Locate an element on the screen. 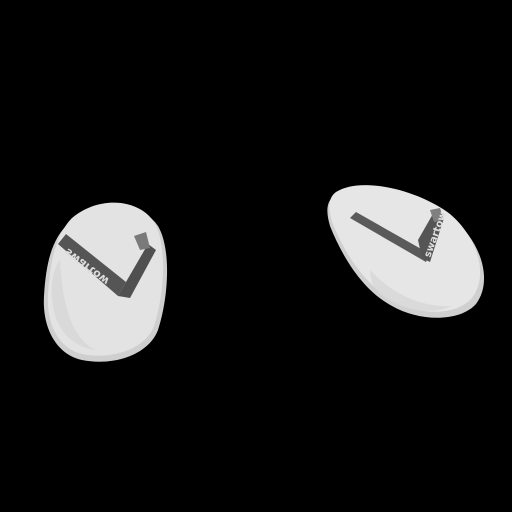 Image resolution: width=512 pixels, height=512 pixels. left-strap-band is located at coordinates (92, 265).